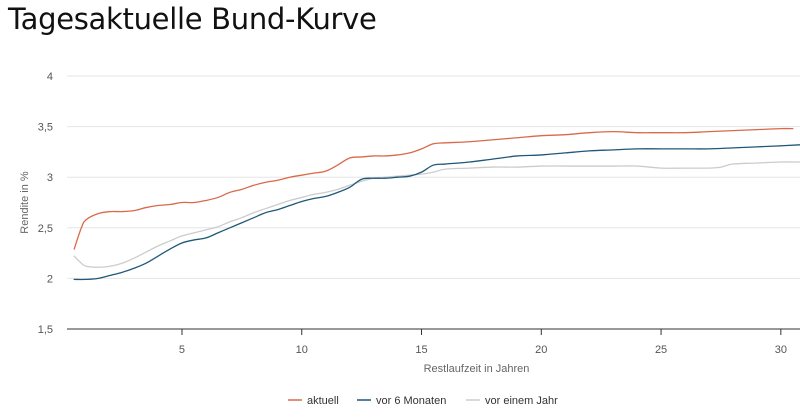  Describe the element at coordinates (192, 19) in the screenshot. I see `page-title: Tagesaktuelle Bund-Kurve` at that location.